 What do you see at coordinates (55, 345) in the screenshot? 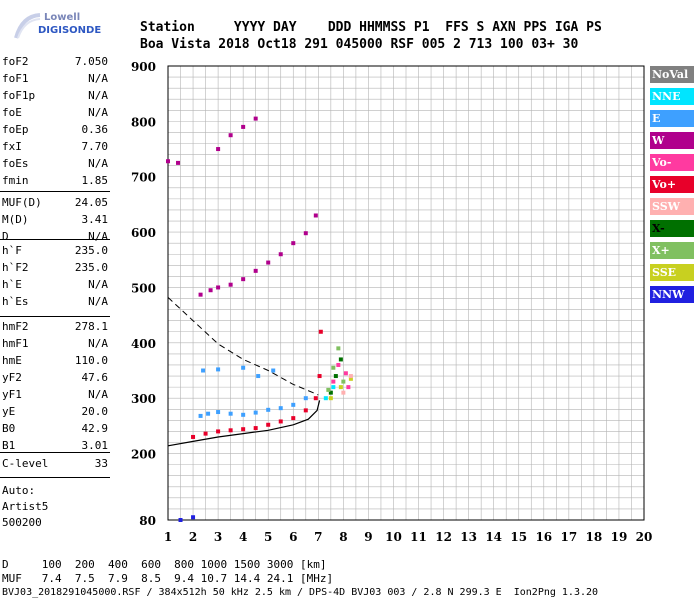
I see `param-hmf1: hmF1 N/A` at bounding box center [55, 345].